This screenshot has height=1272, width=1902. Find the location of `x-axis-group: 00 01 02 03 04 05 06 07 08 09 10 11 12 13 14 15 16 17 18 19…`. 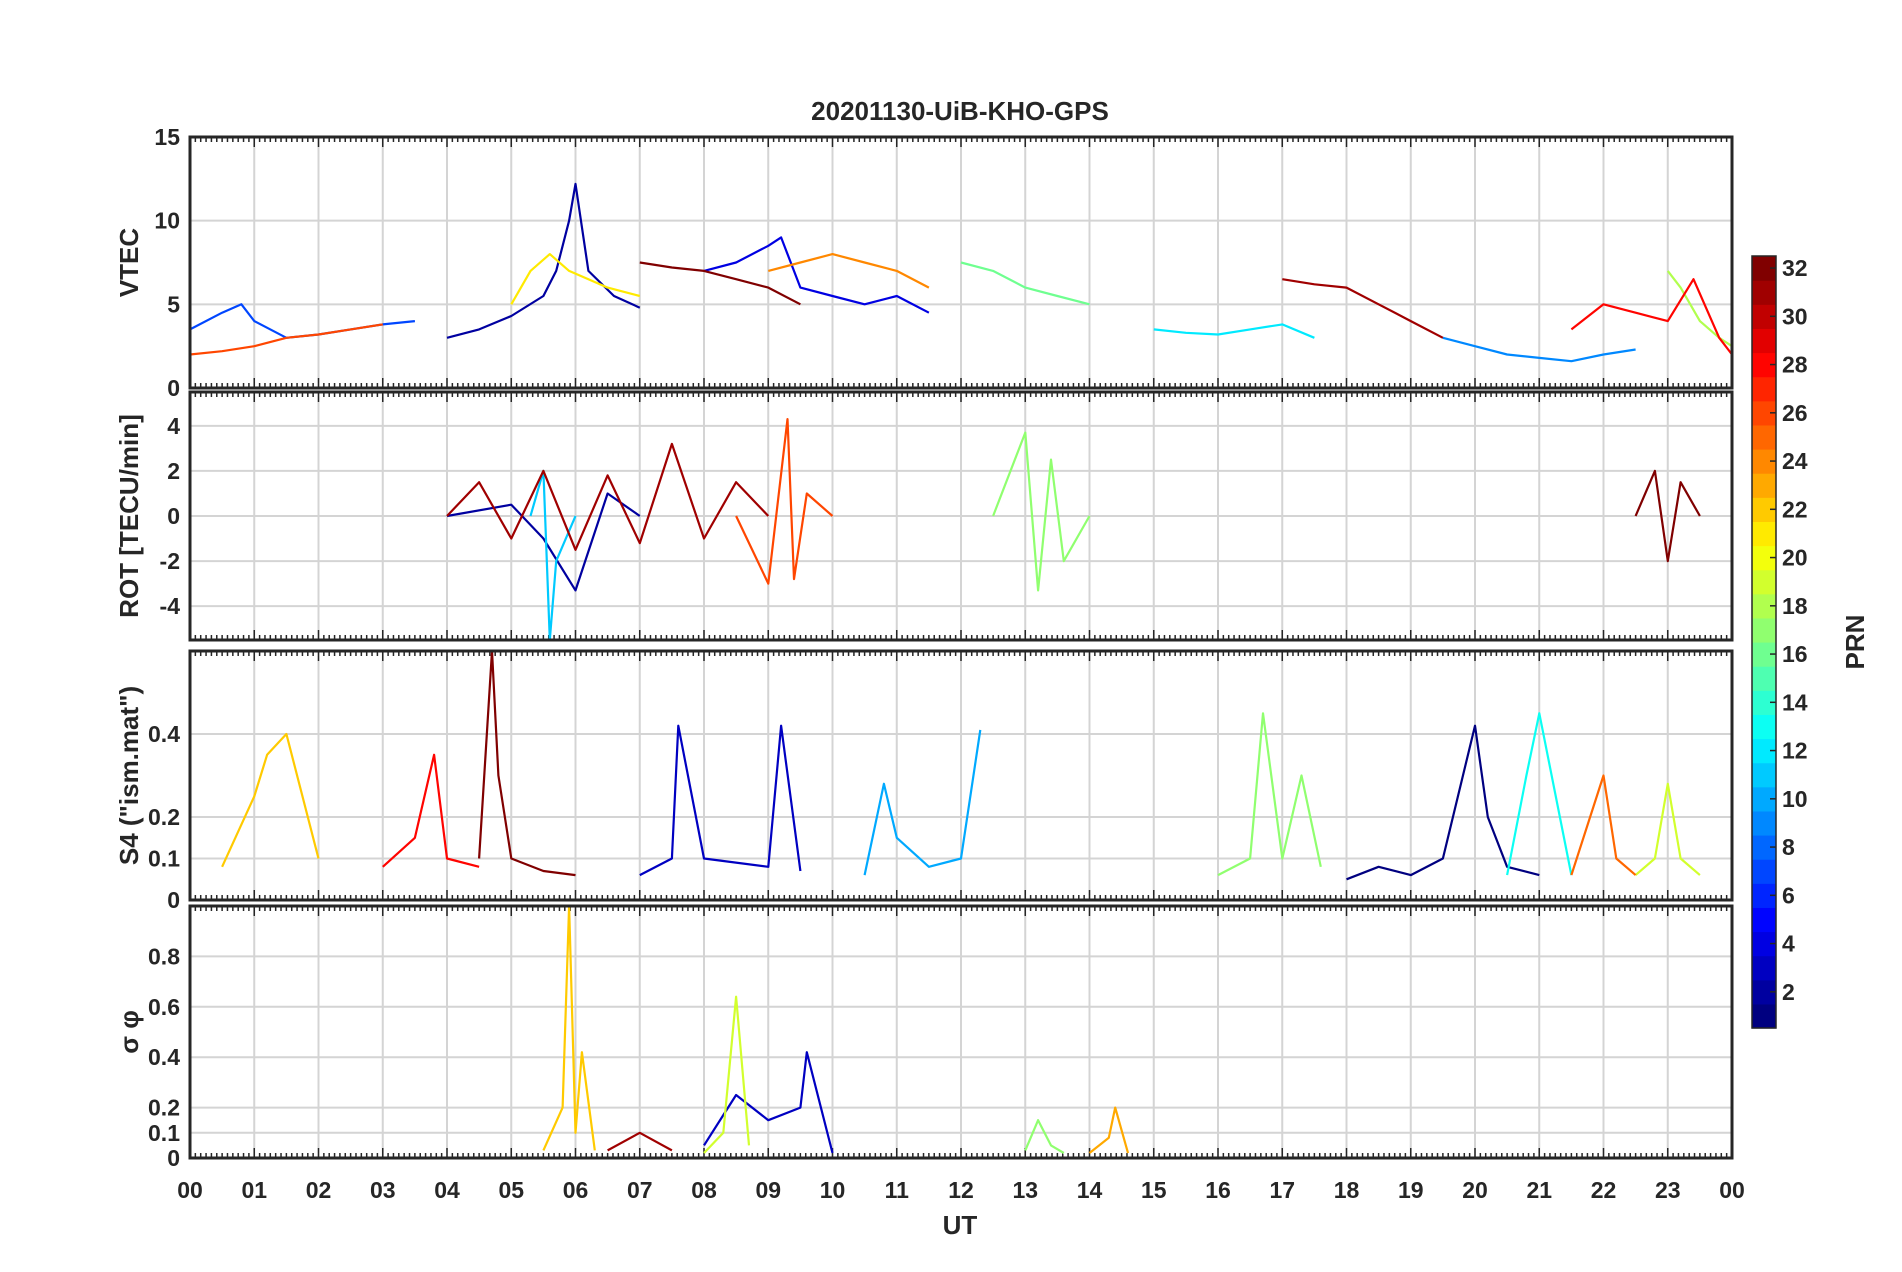

x-axis-group: 00 01 02 03 04 05 06 07 08 09 10 11 12 13 14 15 16 17 18 19… is located at coordinates (961, 1190).